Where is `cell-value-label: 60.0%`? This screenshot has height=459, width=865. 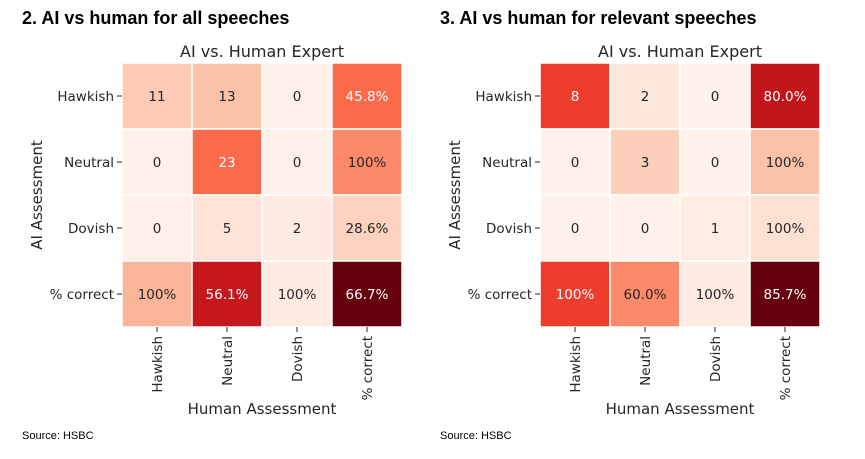
cell-value-label: 60.0% is located at coordinates (645, 295).